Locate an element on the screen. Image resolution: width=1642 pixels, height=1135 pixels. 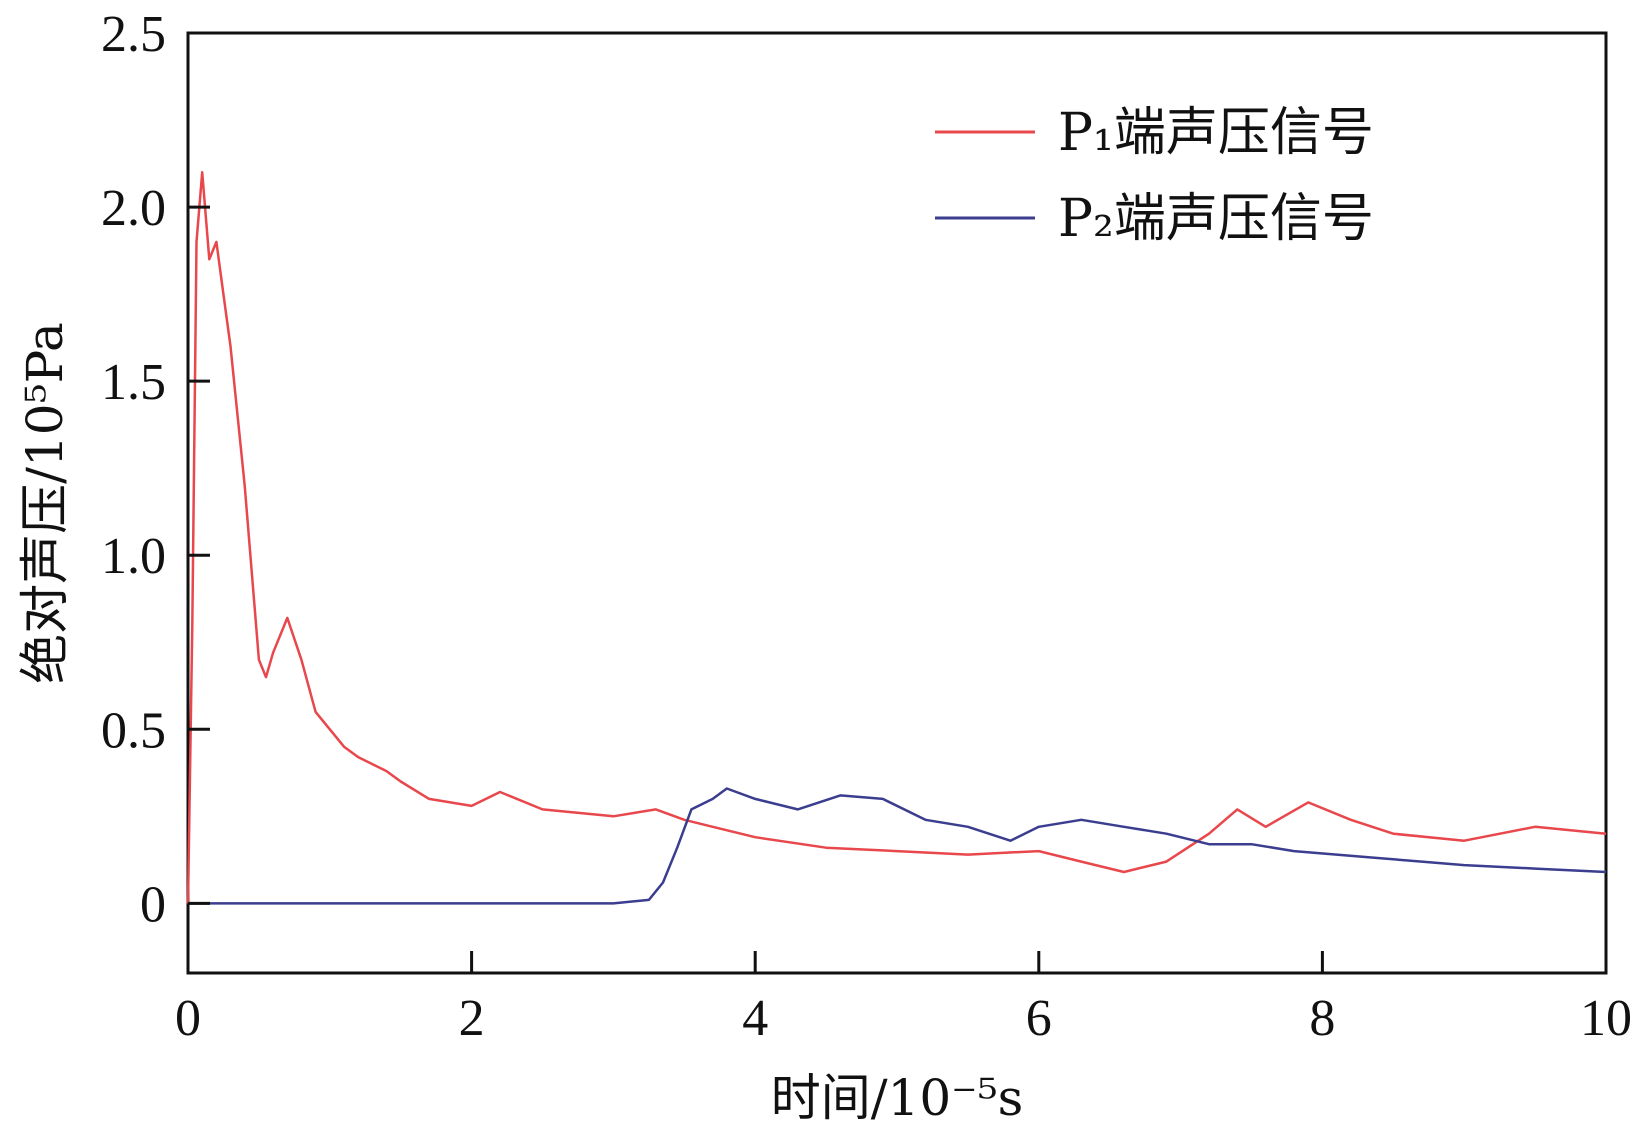
y-tick-label: 0.5 is located at coordinates (133, 730).